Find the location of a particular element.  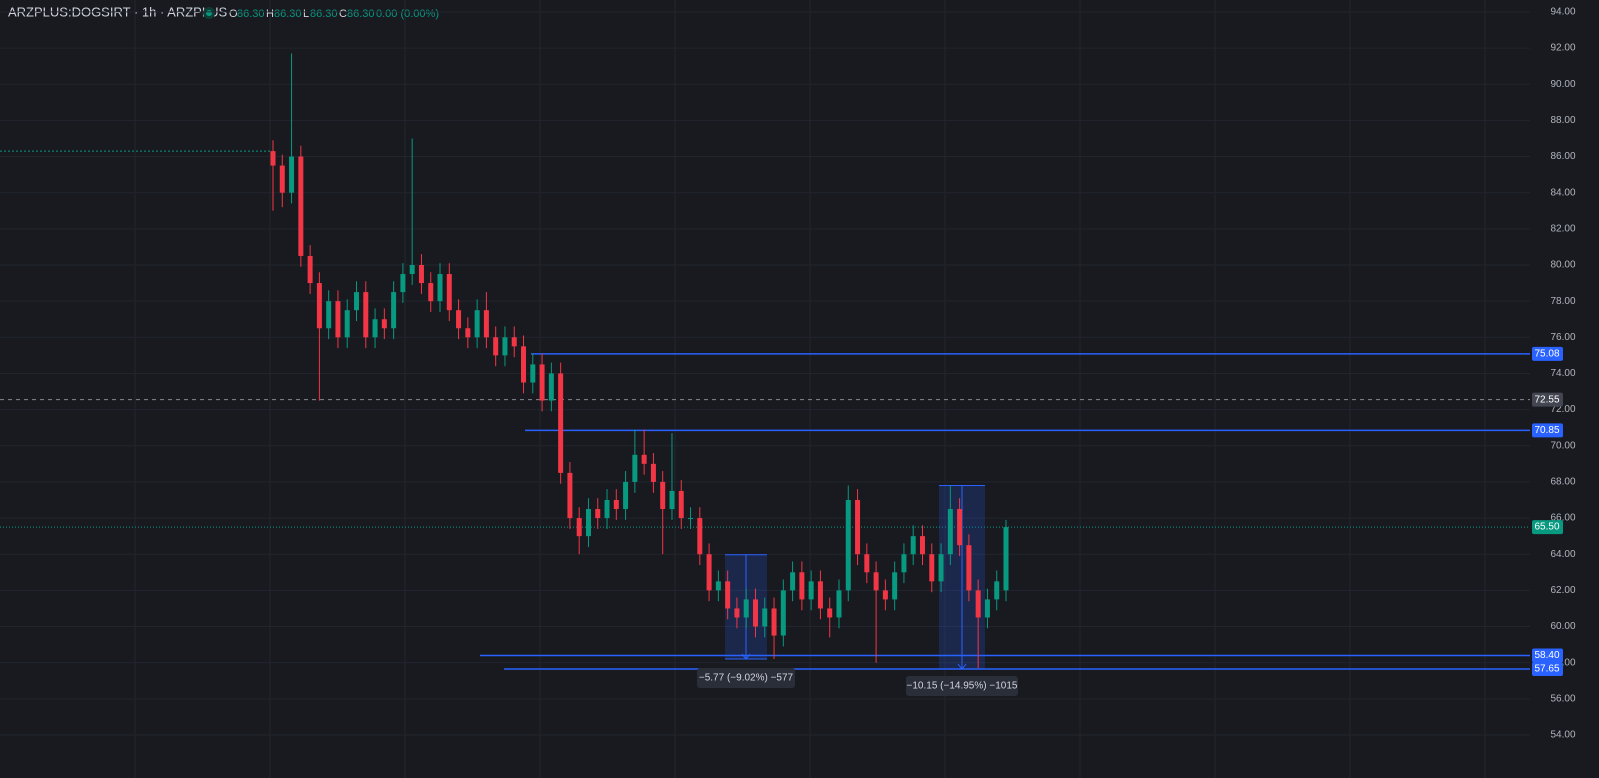

y-tick-label: 88.00 is located at coordinates (1562, 120).